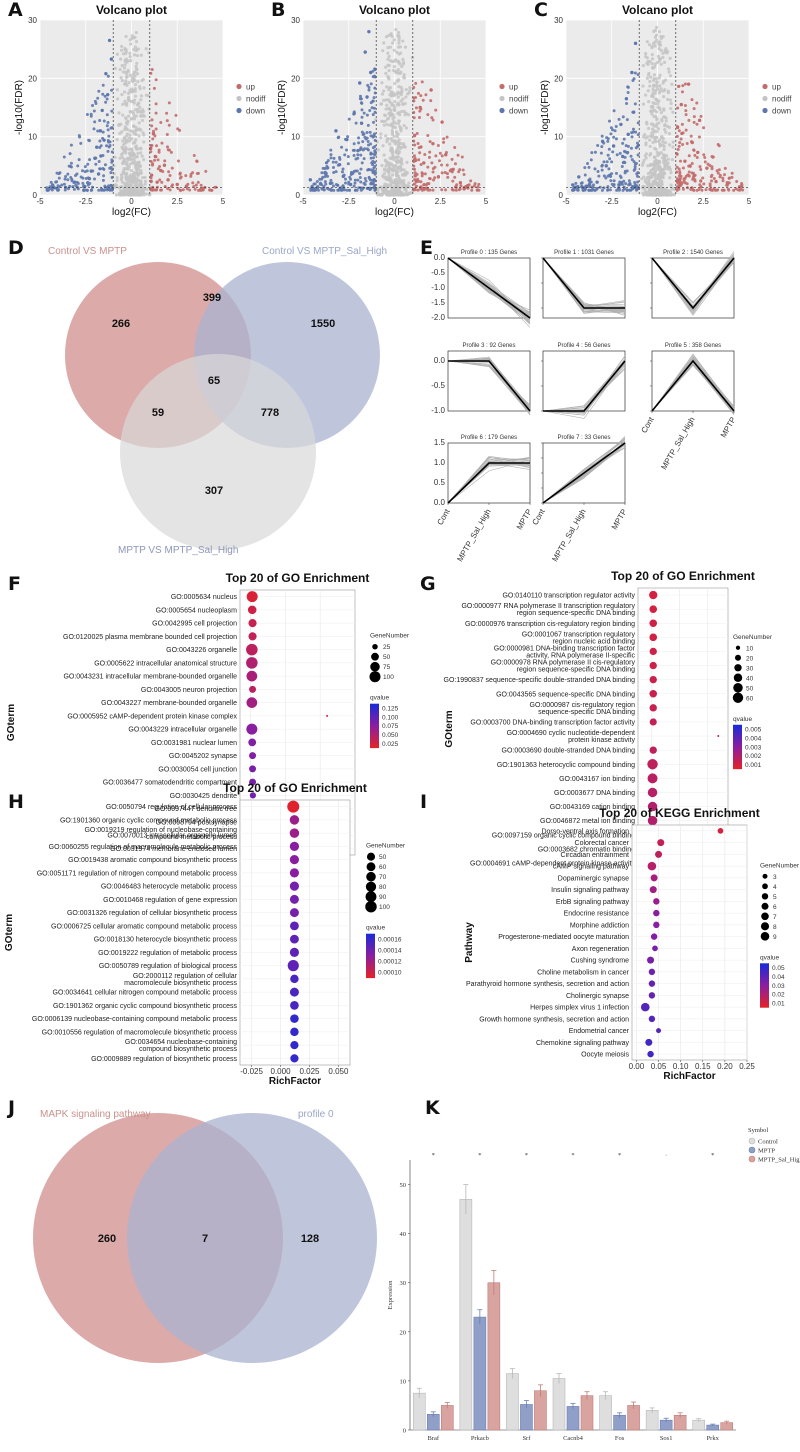 The width and height of the screenshot is (800, 1452). I want to click on term-label: GO:0005654 nucleoplasm, so click(196, 610).